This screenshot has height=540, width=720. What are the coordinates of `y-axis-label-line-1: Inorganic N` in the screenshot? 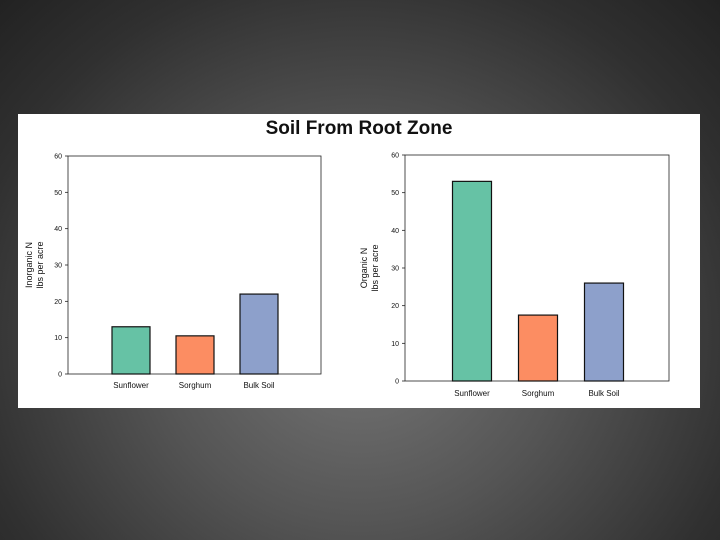 It's located at (29, 265).